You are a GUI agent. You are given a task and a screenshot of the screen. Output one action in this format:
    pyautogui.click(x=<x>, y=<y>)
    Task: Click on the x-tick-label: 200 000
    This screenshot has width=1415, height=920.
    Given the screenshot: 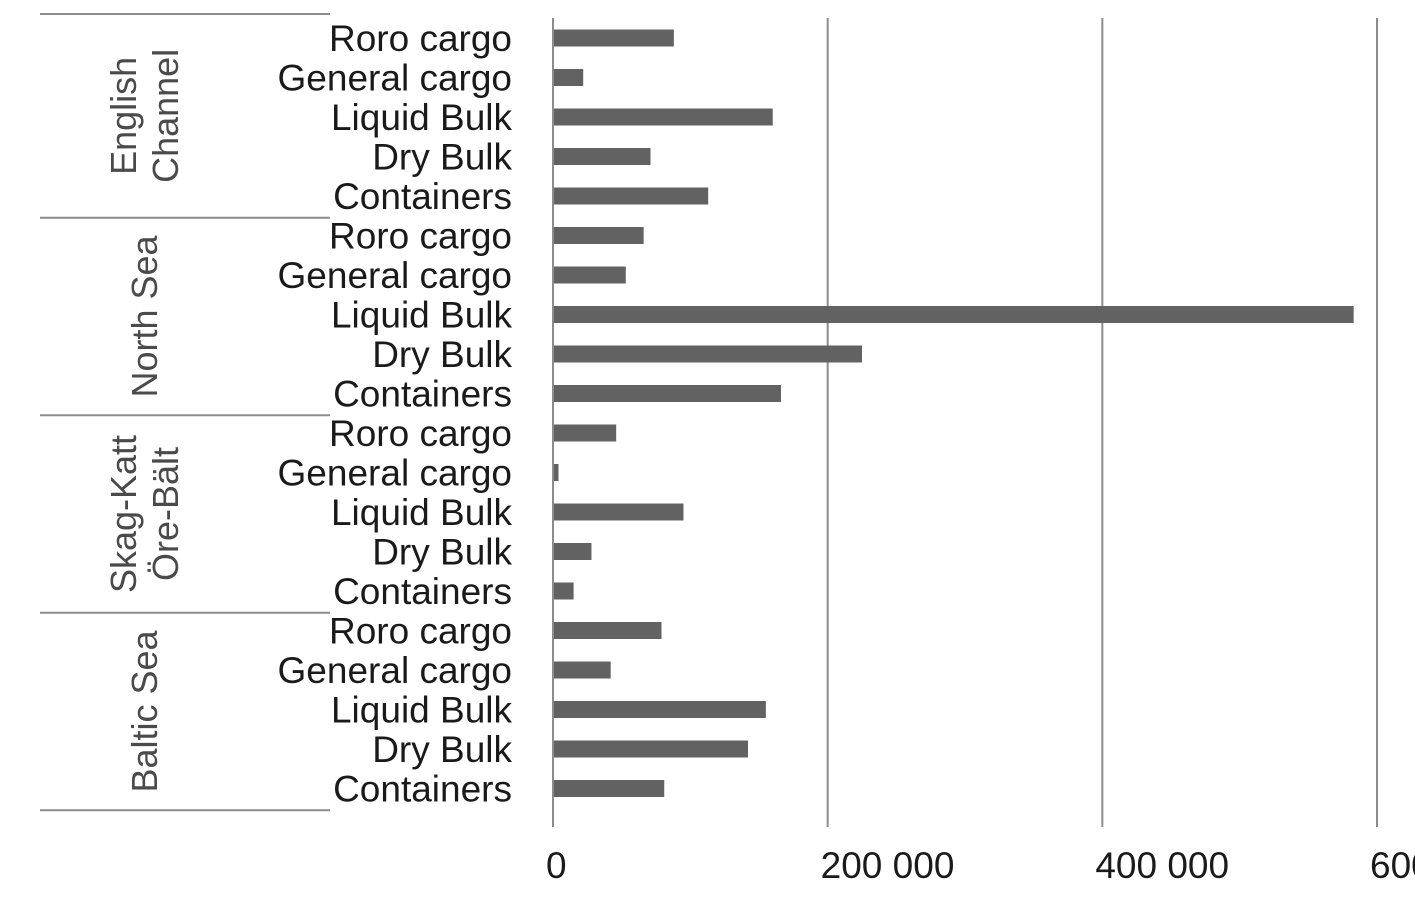 What is the action you would take?
    pyautogui.click(x=888, y=865)
    